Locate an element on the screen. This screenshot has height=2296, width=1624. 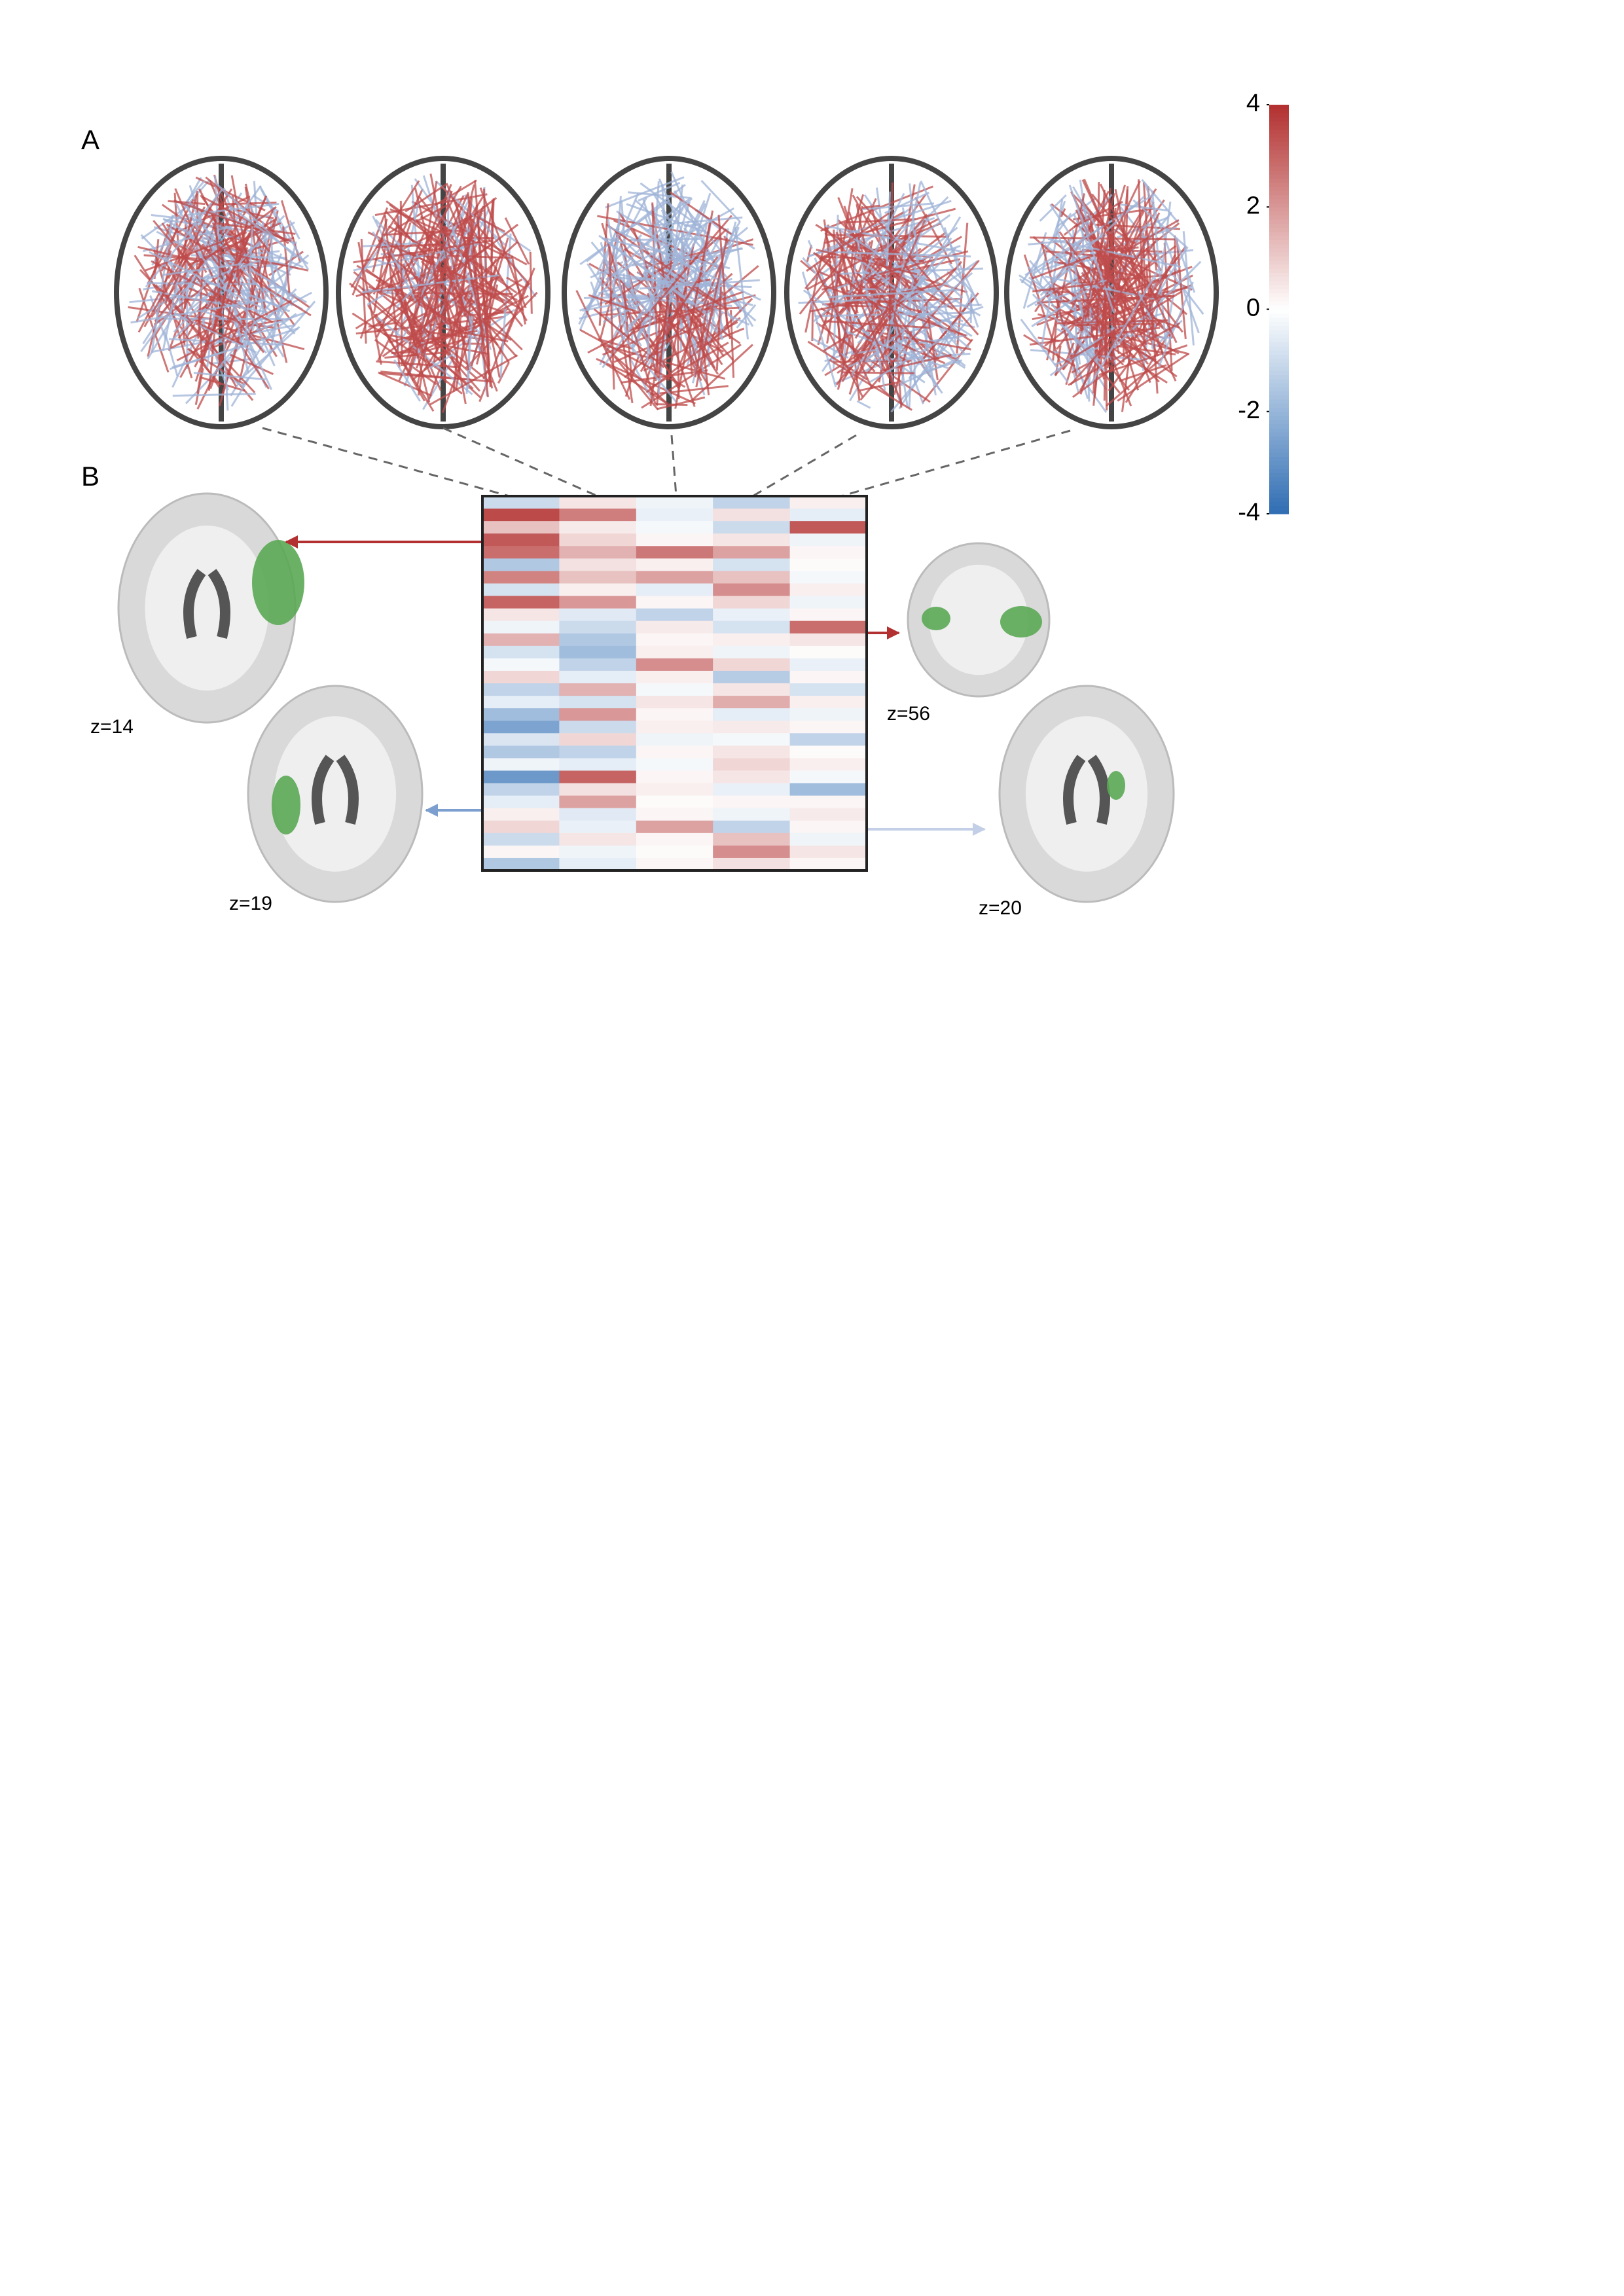
region is located at coordinates (1116, 785).